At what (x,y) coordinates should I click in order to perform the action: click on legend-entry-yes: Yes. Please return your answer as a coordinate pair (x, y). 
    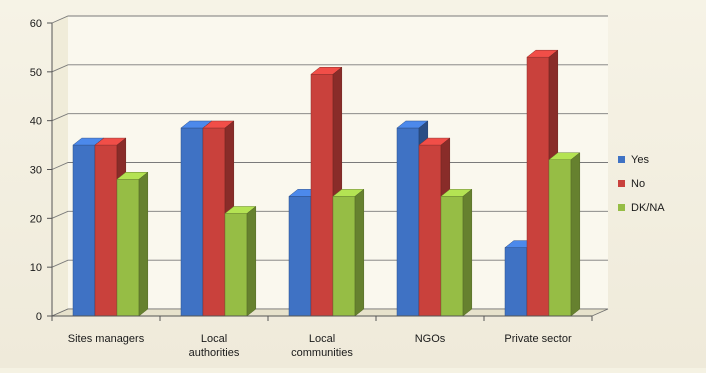
    Looking at the image, I should click on (633, 160).